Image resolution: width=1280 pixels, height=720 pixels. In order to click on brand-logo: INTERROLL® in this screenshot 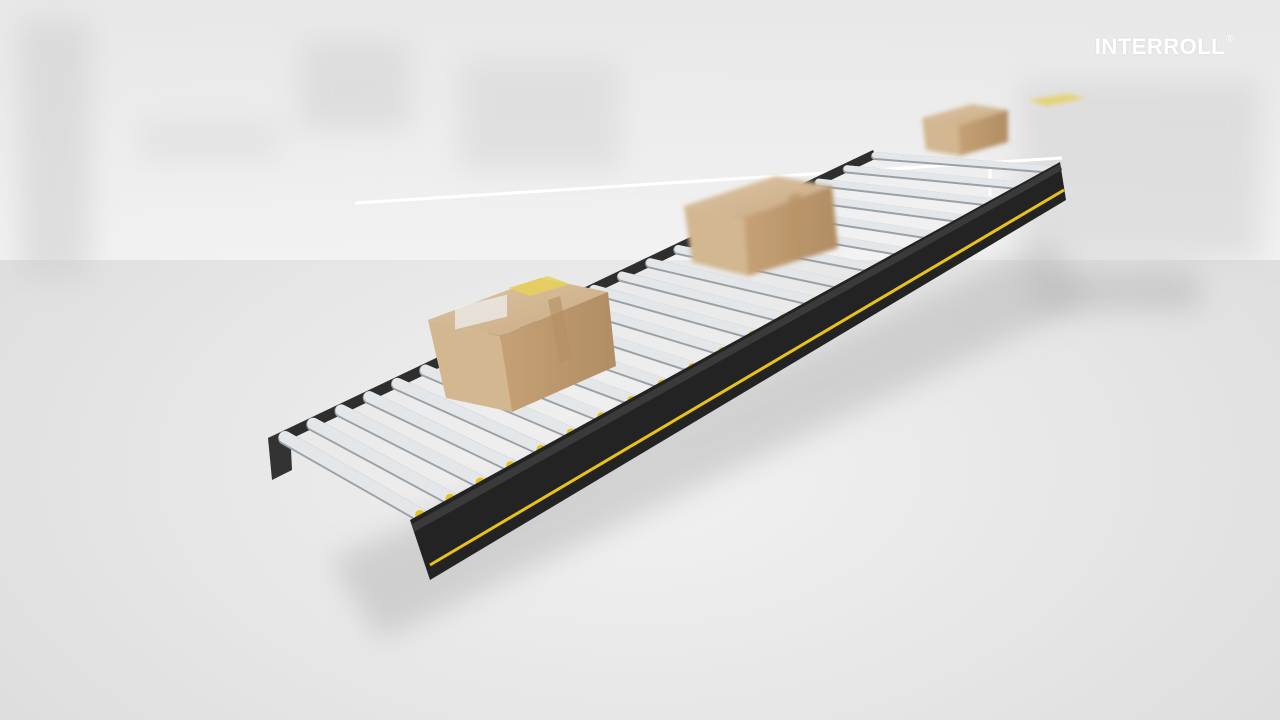, I will do `click(1164, 47)`.